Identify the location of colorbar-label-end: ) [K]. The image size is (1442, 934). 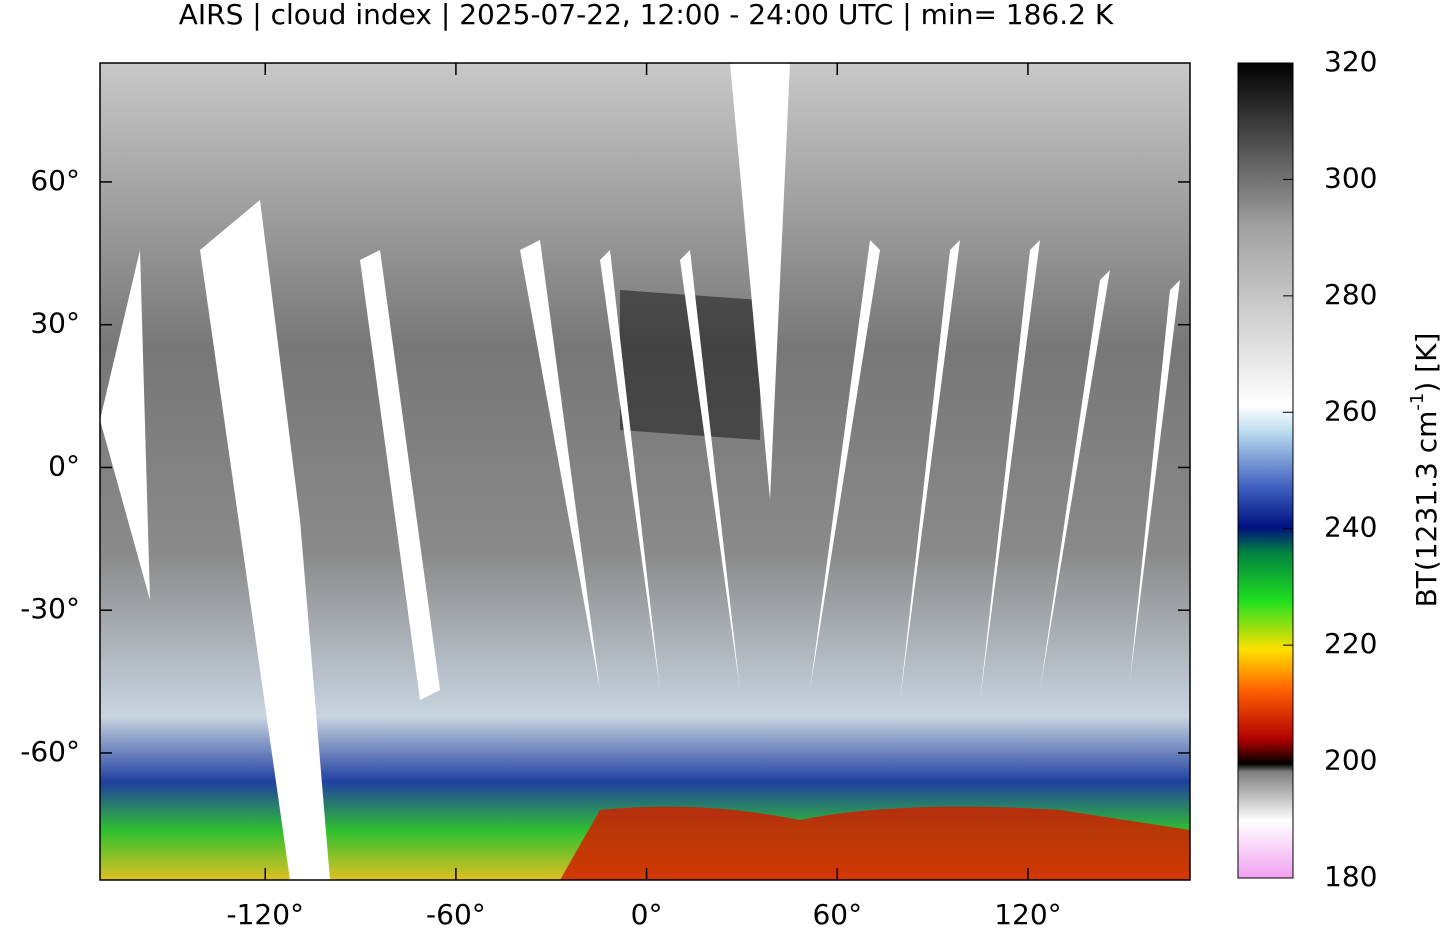
(1426, 363).